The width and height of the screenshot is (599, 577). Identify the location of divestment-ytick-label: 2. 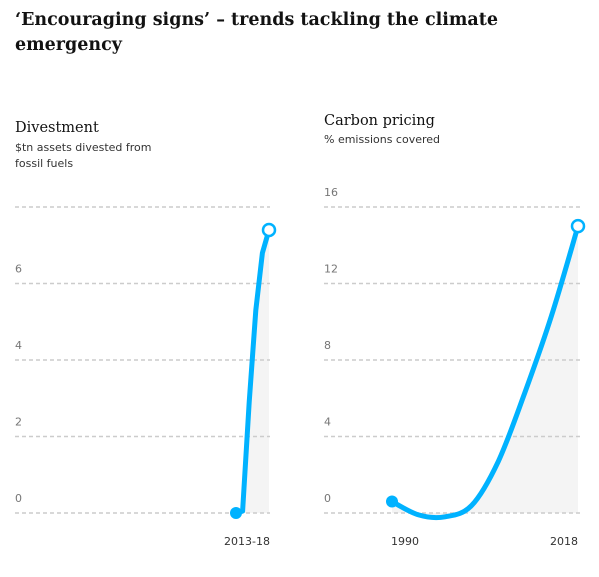
(18, 422).